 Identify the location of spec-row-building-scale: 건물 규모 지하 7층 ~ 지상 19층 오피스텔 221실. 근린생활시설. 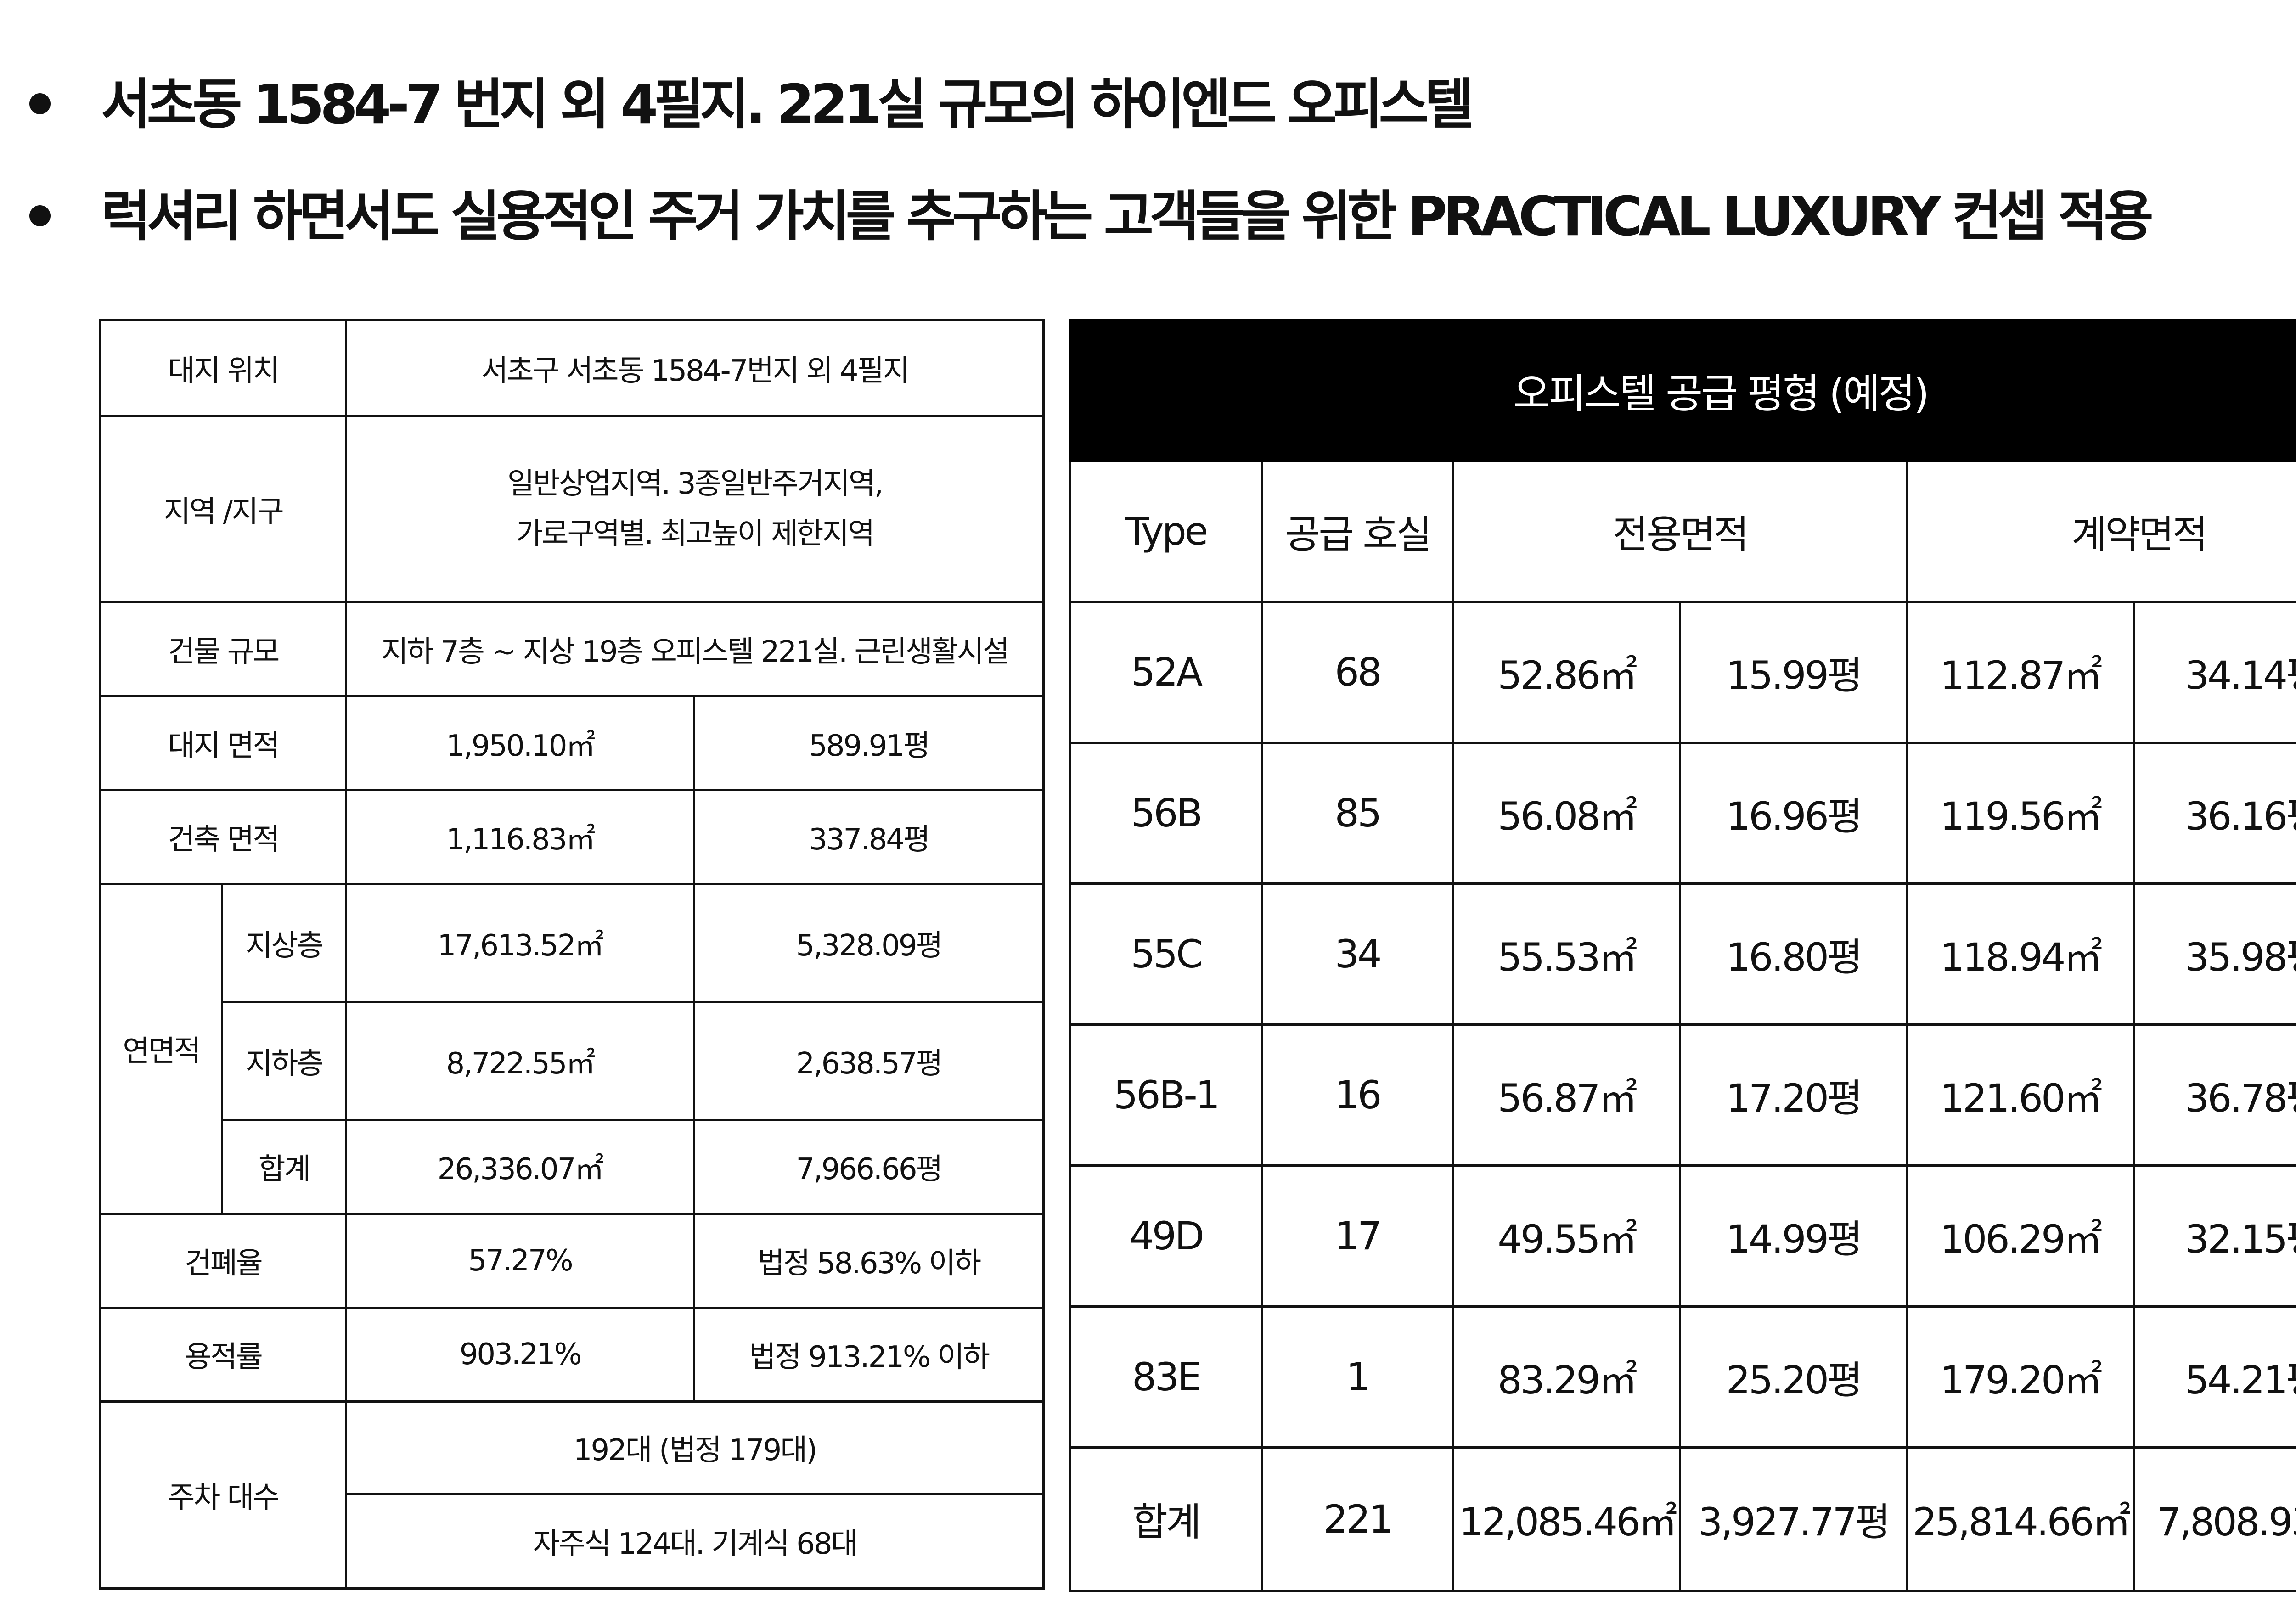
(572, 649).